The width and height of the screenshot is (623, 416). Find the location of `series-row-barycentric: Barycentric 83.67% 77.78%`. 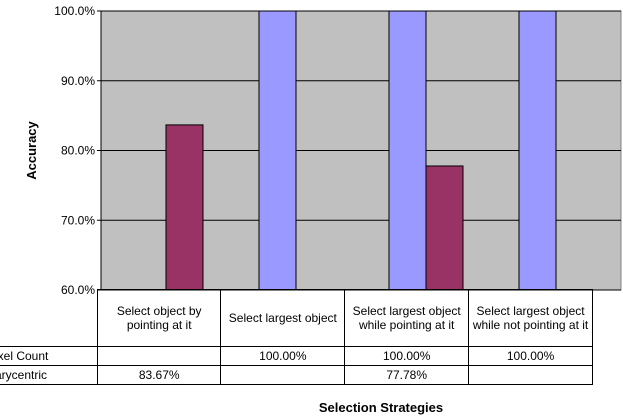

series-row-barycentric: Barycentric 83.67% 77.78% is located at coordinates (296, 375).